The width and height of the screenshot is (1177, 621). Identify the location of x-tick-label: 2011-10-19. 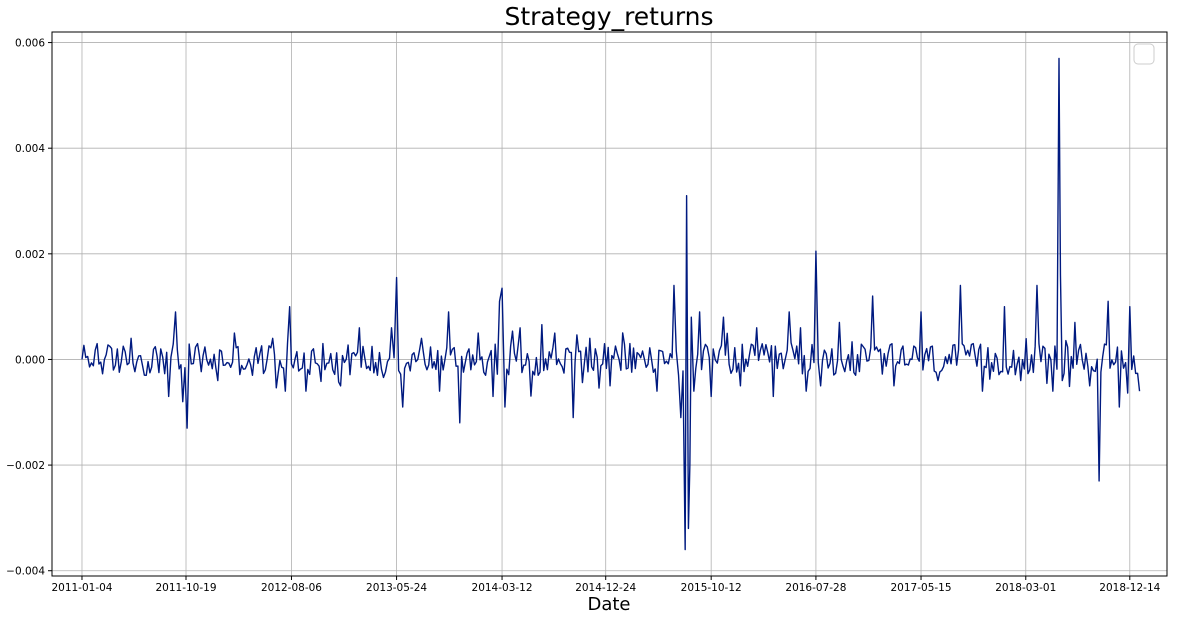
(185, 588).